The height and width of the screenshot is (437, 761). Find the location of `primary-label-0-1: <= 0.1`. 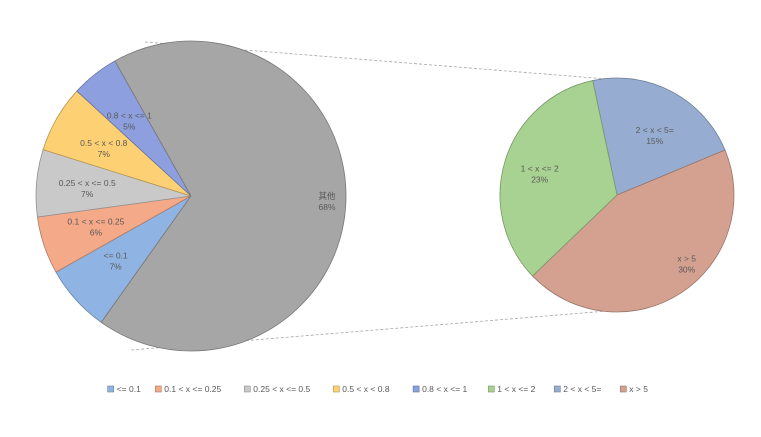

primary-label-0-1: <= 0.1 is located at coordinates (116, 255).